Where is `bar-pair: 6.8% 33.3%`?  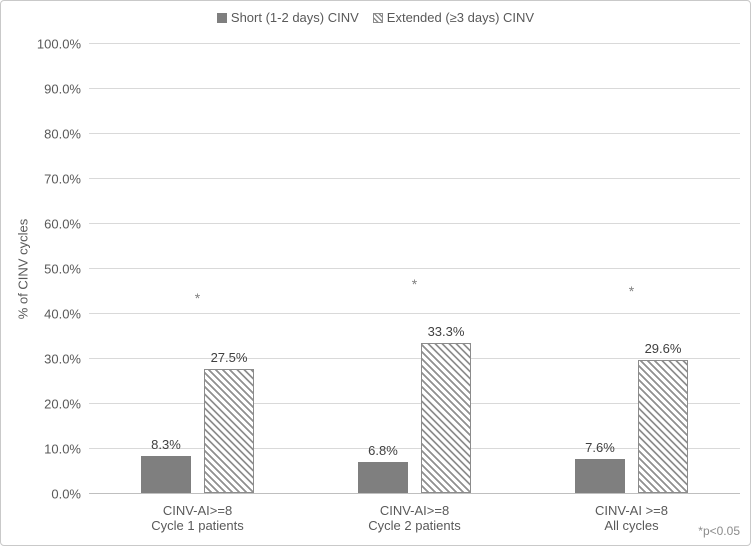
bar-pair: 6.8% 33.3% is located at coordinates (414, 408).